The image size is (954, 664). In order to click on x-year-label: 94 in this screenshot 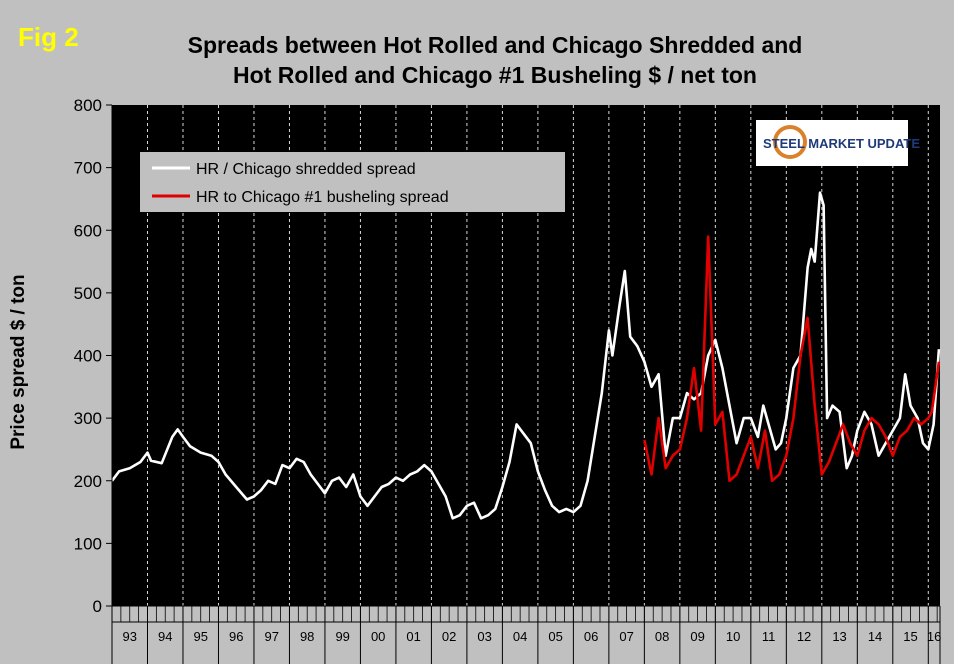, I will do `click(165, 636)`.